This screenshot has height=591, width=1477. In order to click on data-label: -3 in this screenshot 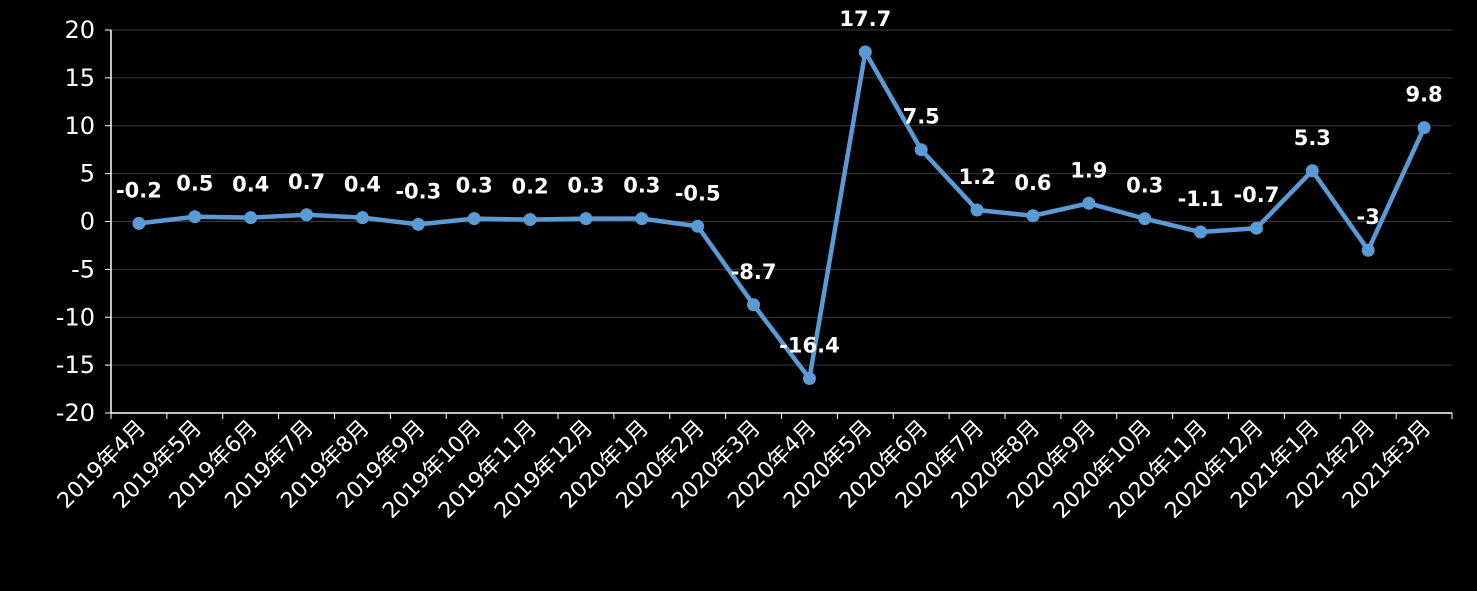, I will do `click(1368, 217)`.